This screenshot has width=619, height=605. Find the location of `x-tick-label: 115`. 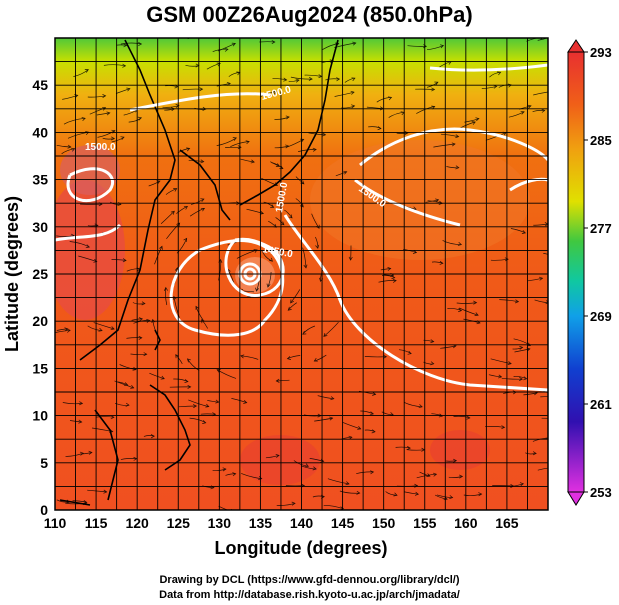

x-tick-label: 115 is located at coordinates (96, 523).